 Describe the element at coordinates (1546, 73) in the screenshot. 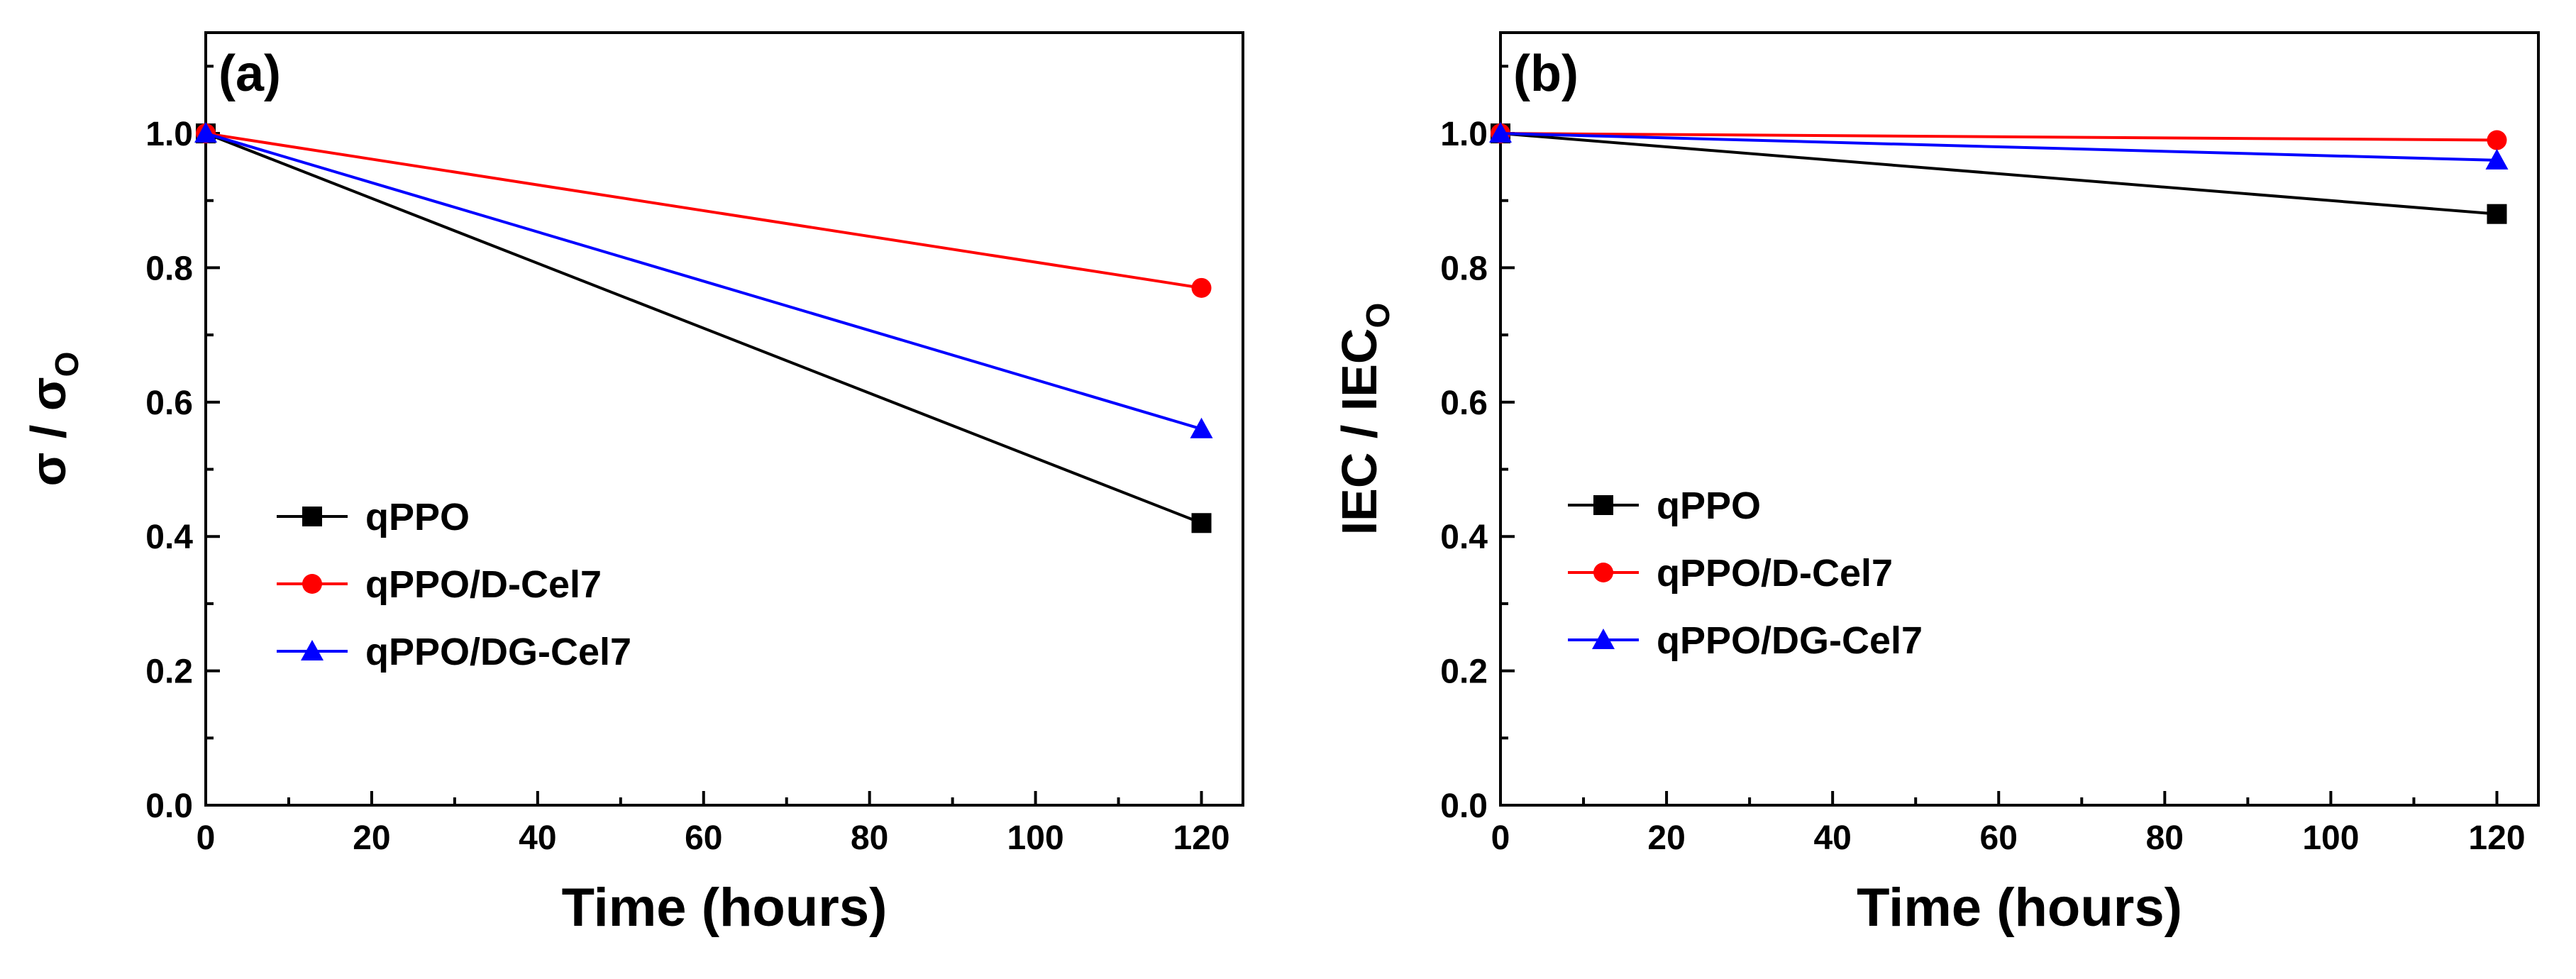

I see `panel-label: (b)` at that location.